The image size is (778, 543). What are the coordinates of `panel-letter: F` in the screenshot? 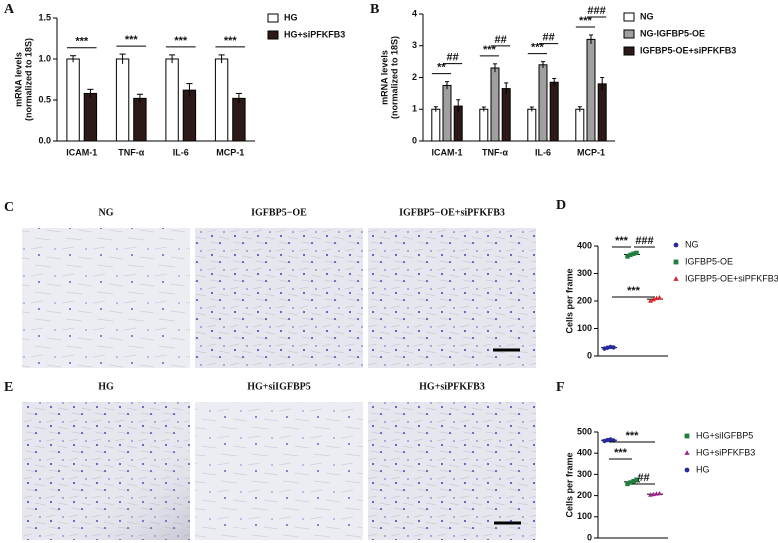 It's located at (560, 387).